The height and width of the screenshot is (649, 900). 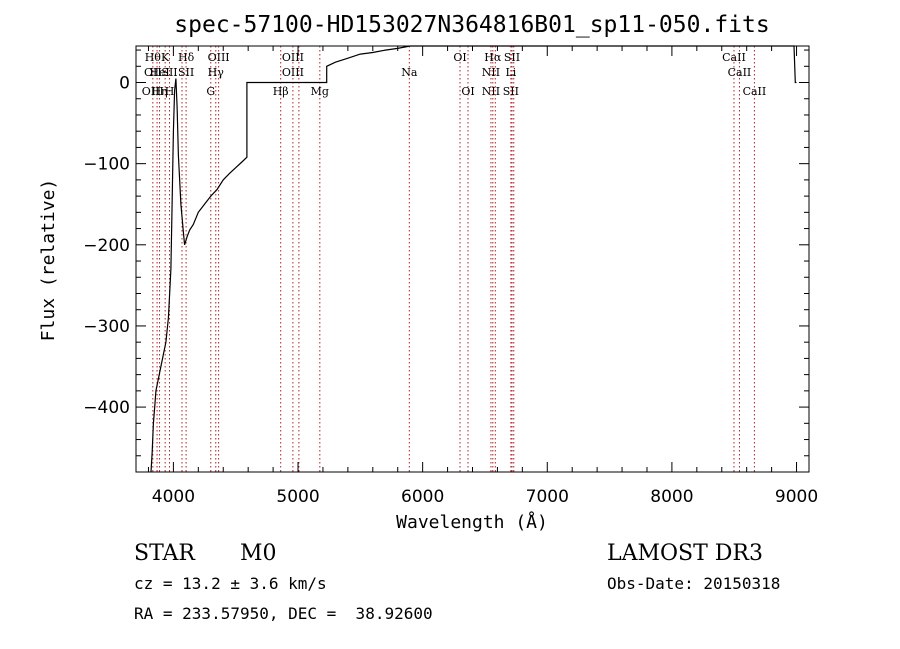 I want to click on redshift-velocity: cz = 13.2 ± 3.6 km/s, so click(x=230, y=583).